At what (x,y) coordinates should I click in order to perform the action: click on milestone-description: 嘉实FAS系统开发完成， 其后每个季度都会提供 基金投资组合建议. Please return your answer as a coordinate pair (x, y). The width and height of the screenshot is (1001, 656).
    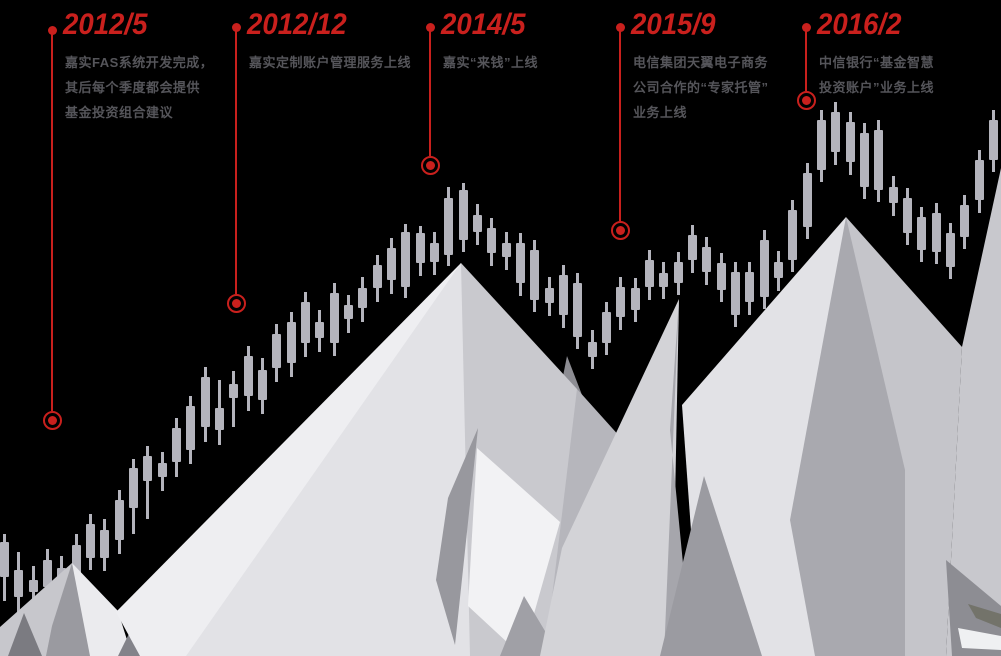
    Looking at the image, I should click on (139, 87).